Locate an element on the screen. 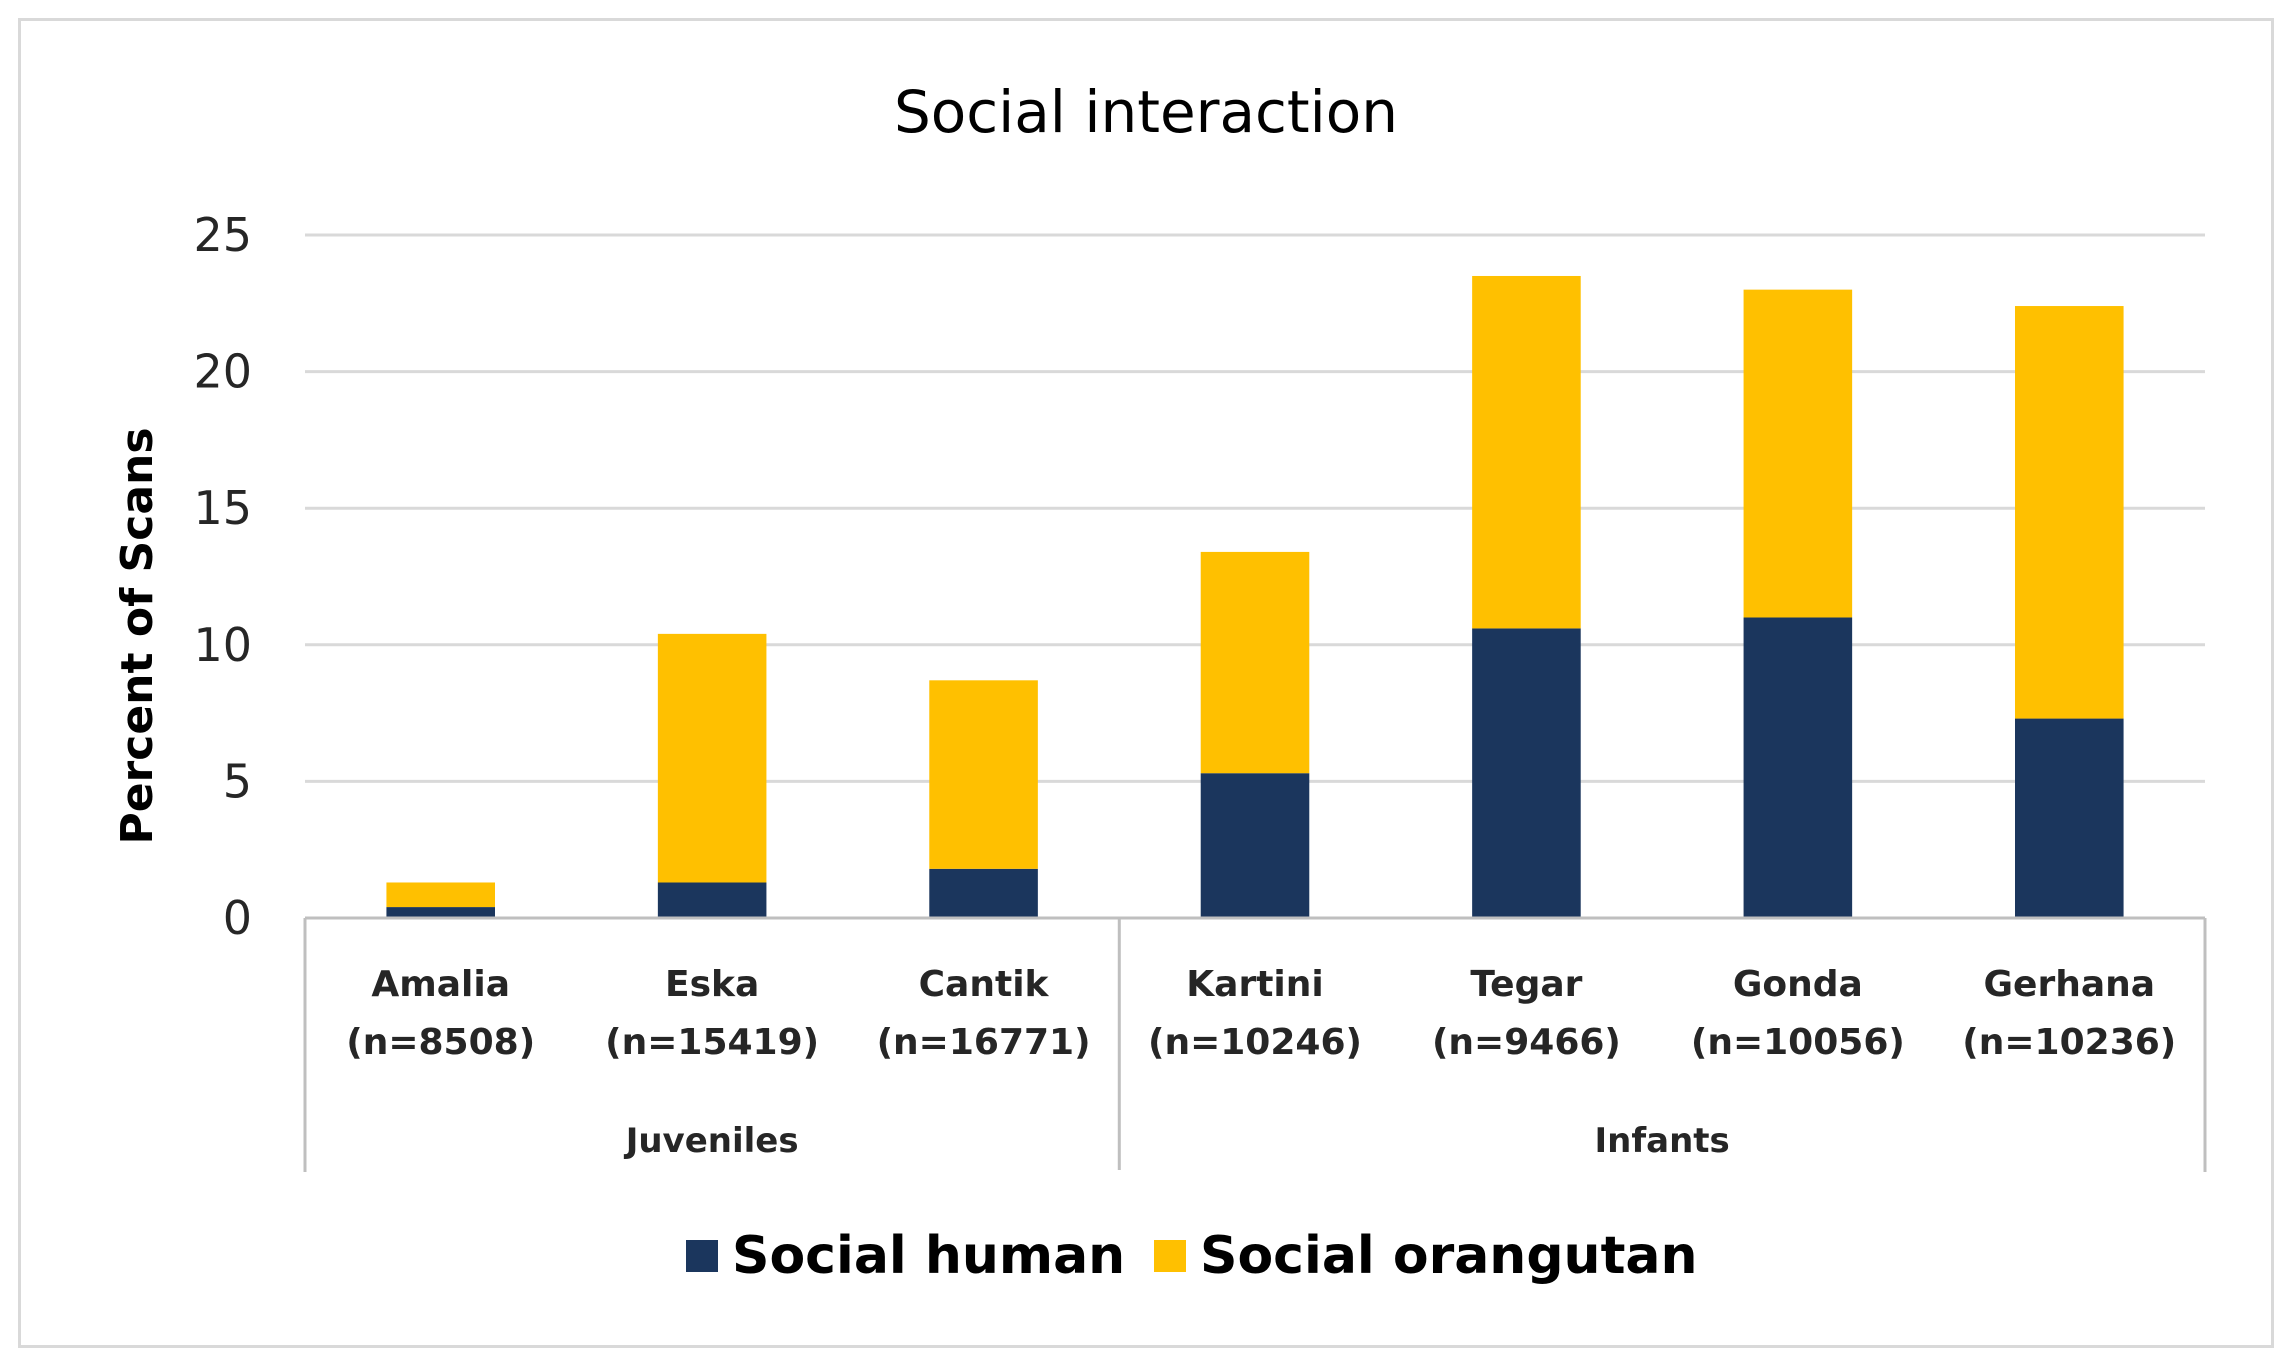  x-tick-label: Gerhana is located at coordinates (2070, 984).